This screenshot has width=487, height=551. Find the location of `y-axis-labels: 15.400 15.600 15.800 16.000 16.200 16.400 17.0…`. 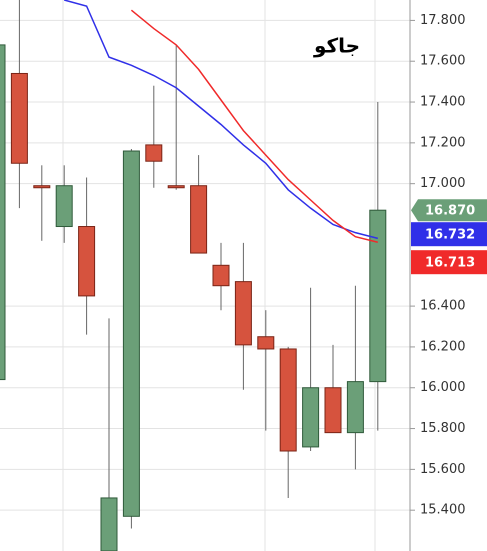

y-axis-labels: 15.400 15.600 15.800 16.000 16.200 16.400 17.0… is located at coordinates (448, 265).